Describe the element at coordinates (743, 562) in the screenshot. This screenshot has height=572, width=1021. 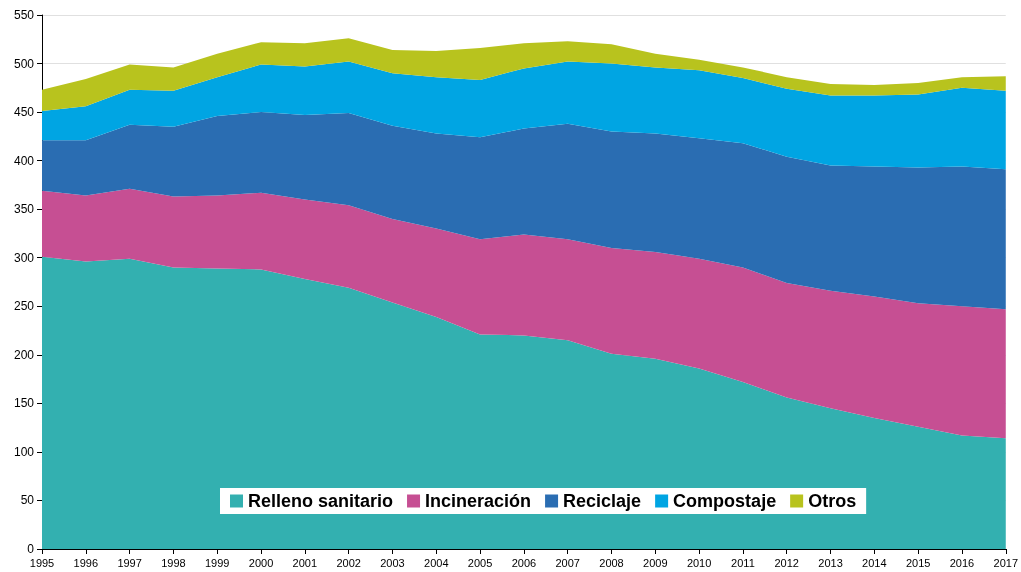
I see `x-tick-label: 2011` at that location.